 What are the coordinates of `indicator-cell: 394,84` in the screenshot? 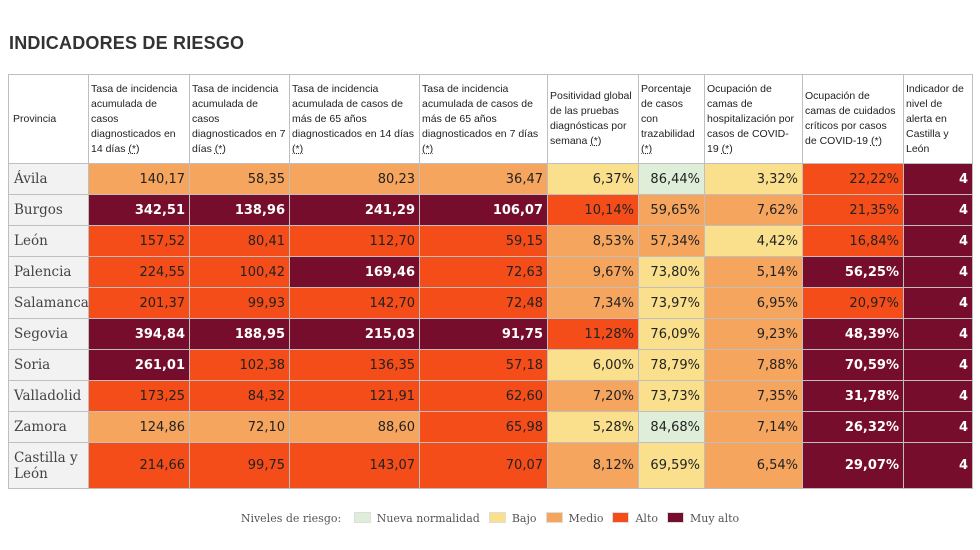 It's located at (139, 334).